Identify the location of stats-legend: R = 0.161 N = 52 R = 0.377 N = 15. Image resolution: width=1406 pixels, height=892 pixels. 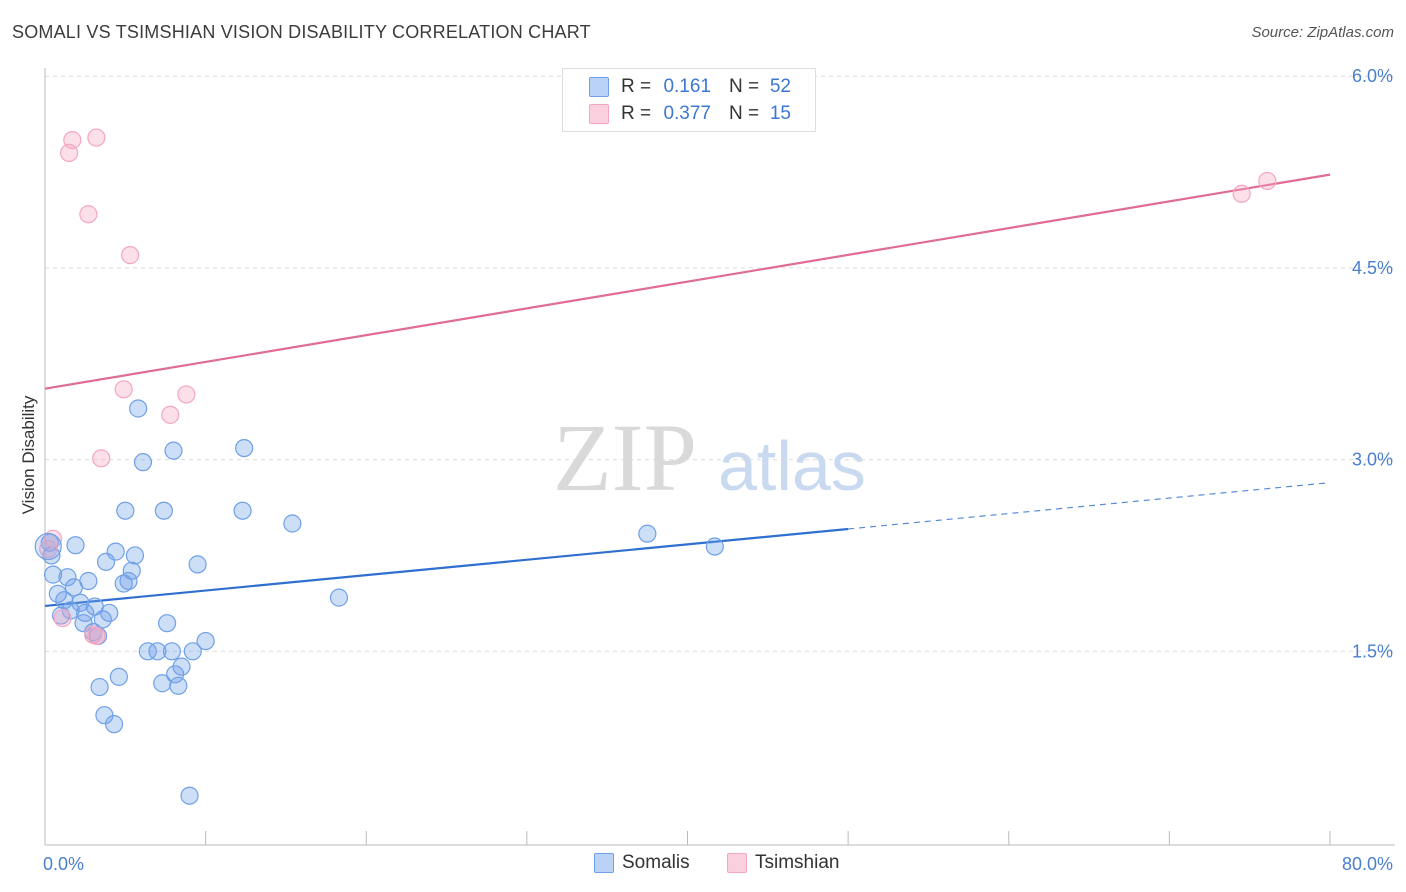
(689, 100).